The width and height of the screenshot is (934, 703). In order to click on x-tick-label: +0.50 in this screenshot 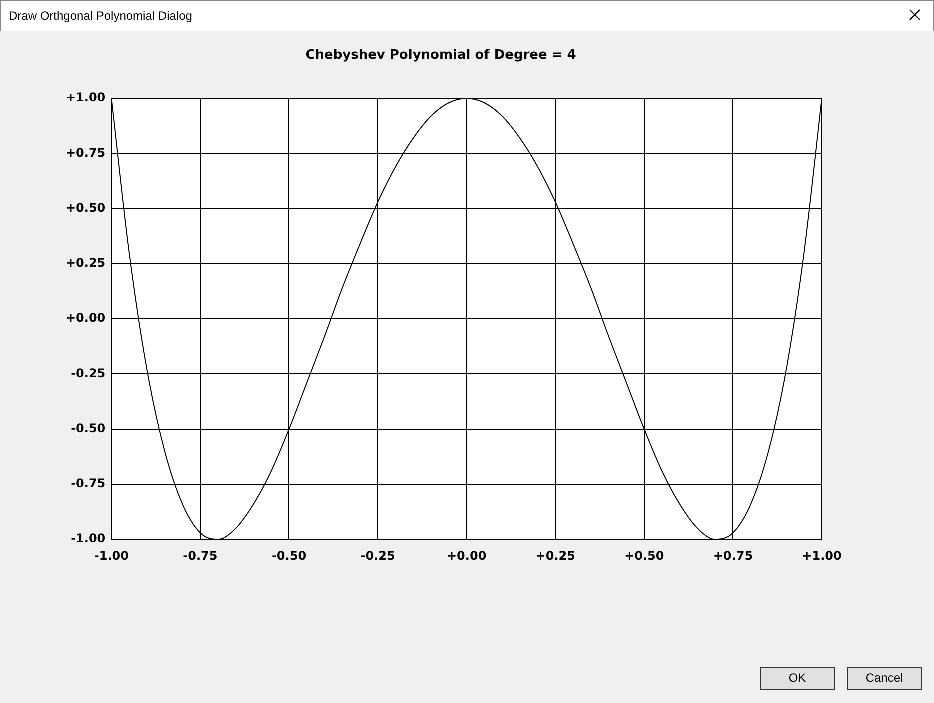, I will do `click(644, 555)`.